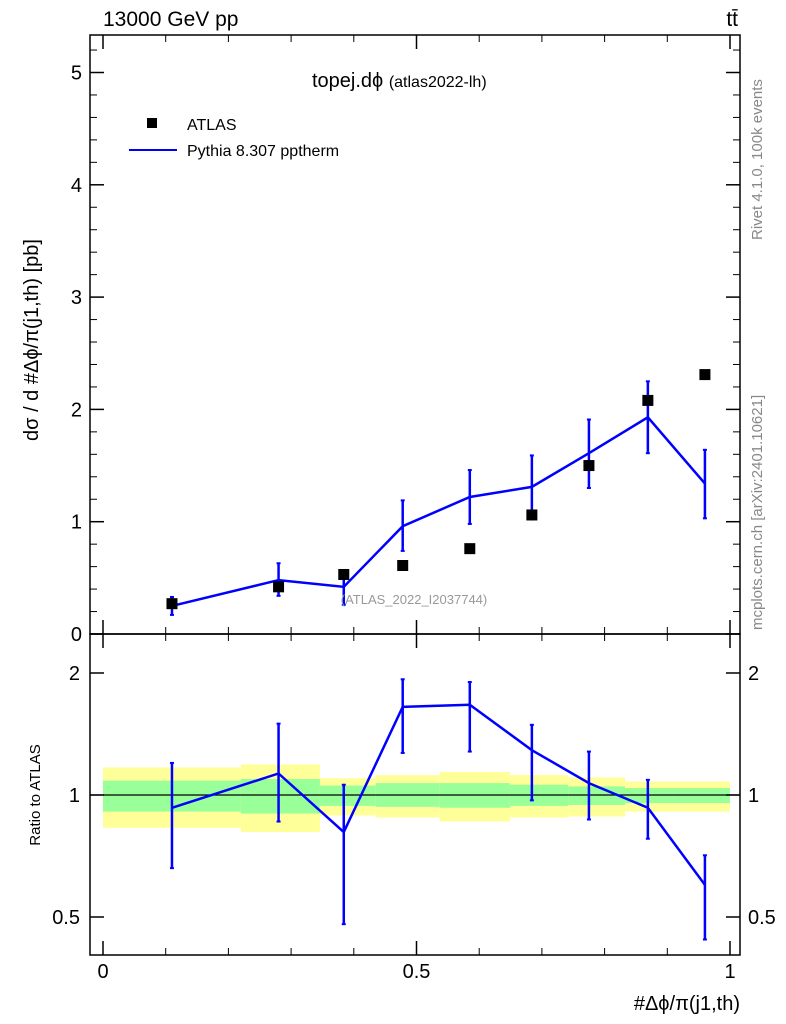  I want to click on title-main: topej.dϕ, so click(347, 81).